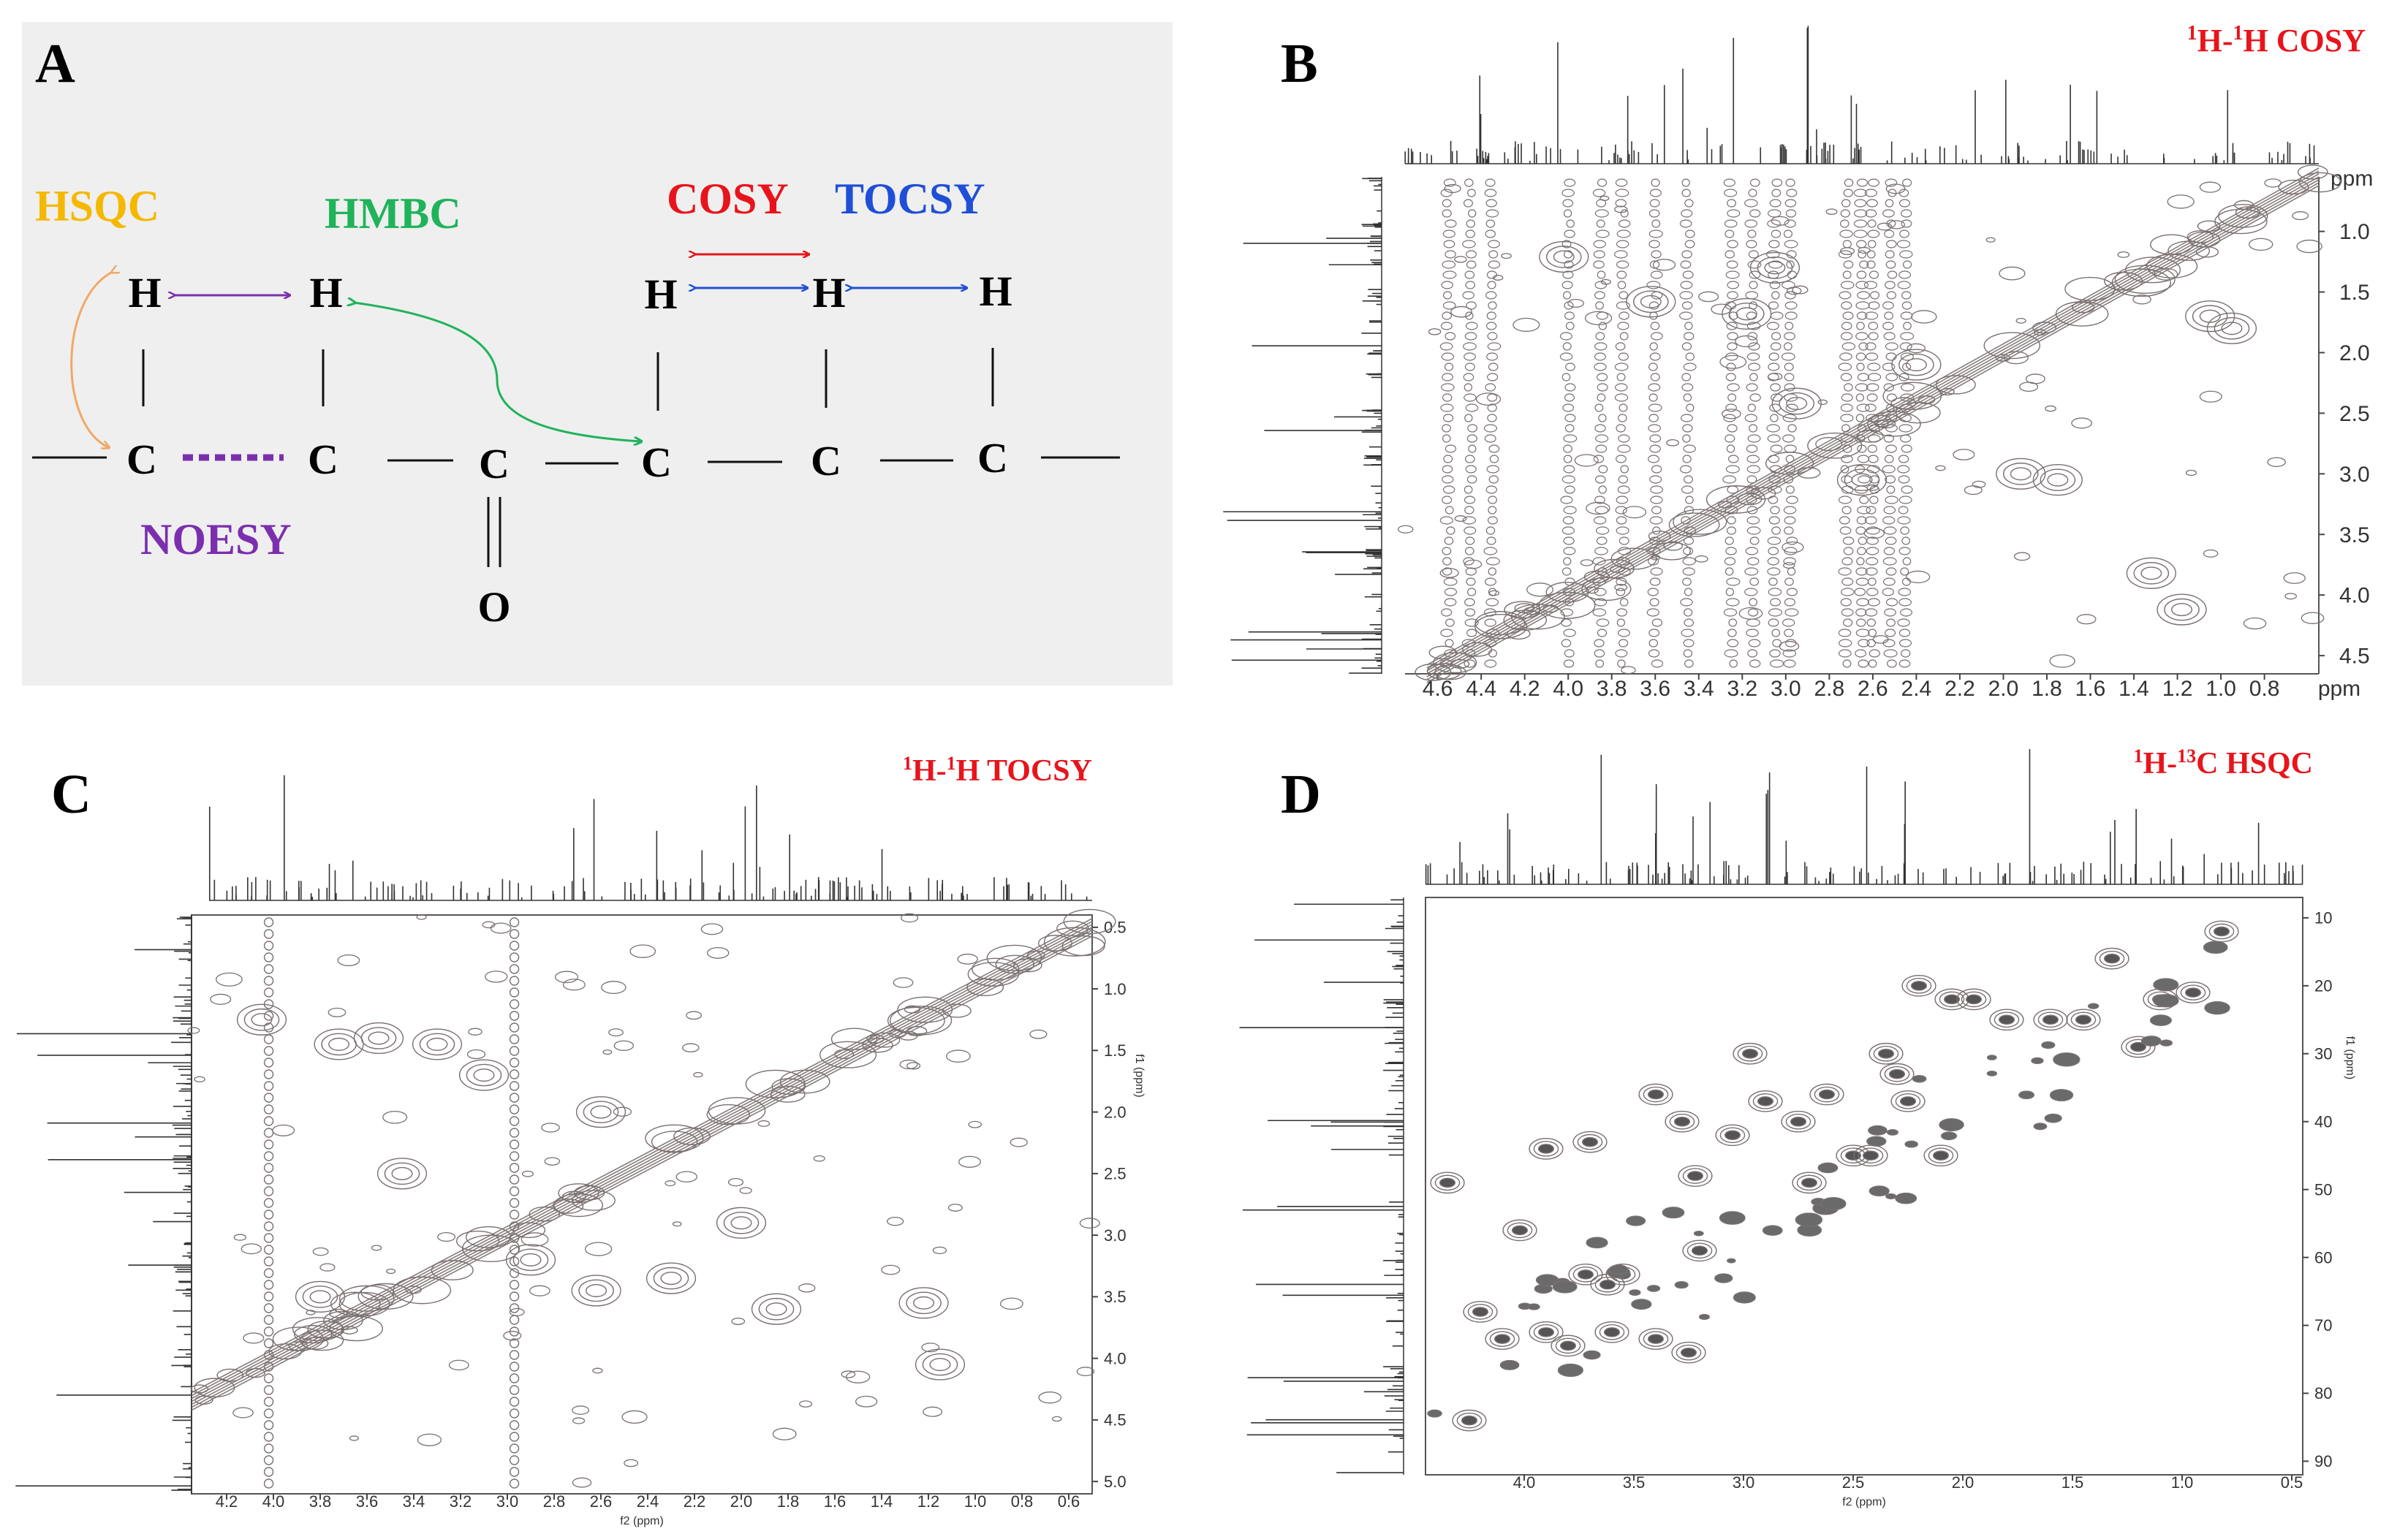 The width and height of the screenshot is (2408, 1534). What do you see at coordinates (2134, 689) in the screenshot?
I see `x-tick-label: 1.4` at bounding box center [2134, 689].